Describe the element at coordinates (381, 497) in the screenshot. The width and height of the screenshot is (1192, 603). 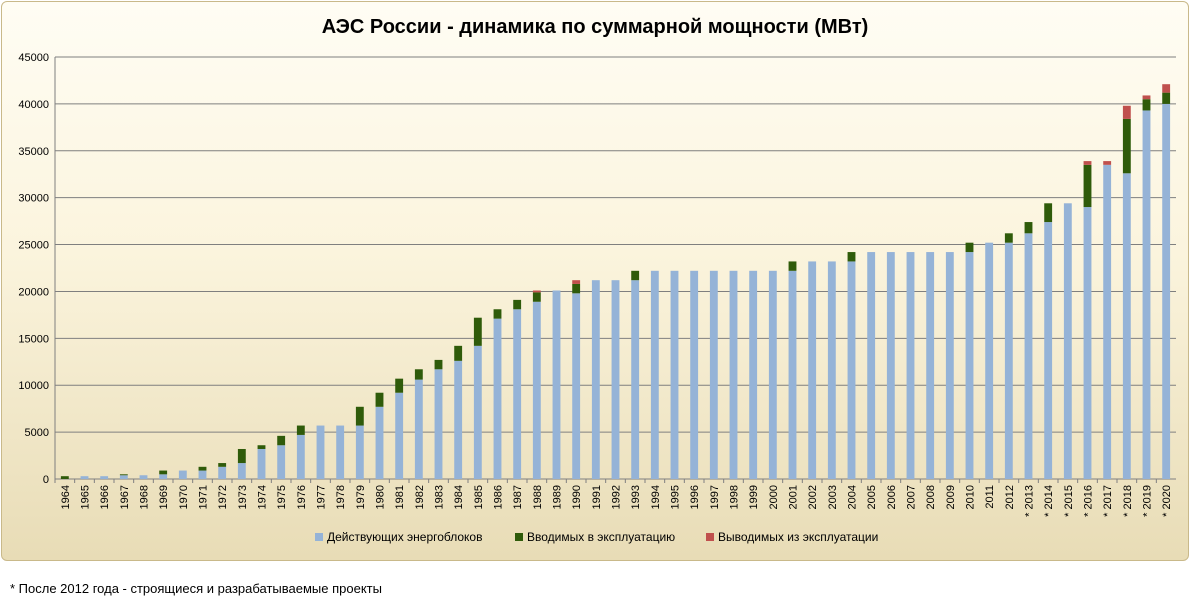
I see `x-tick-label: 1980` at that location.